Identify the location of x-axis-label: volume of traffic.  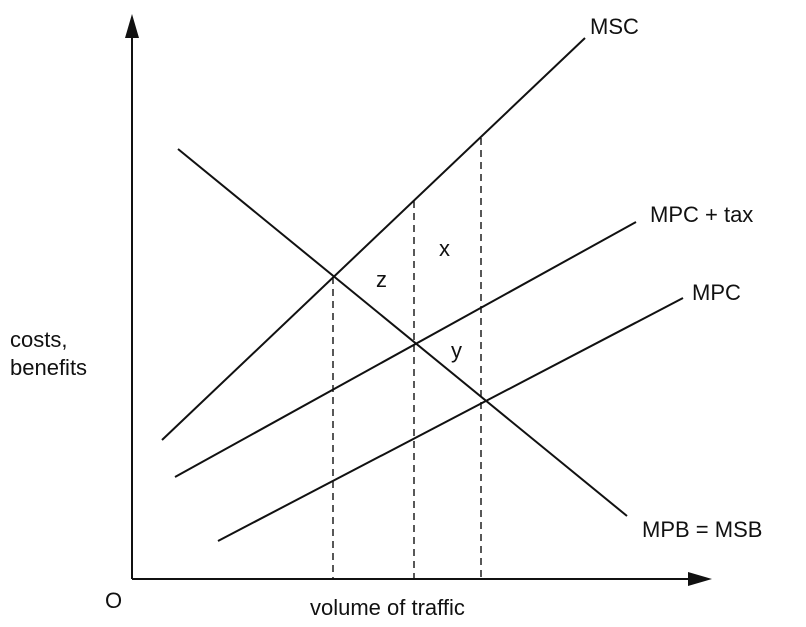
(387, 607).